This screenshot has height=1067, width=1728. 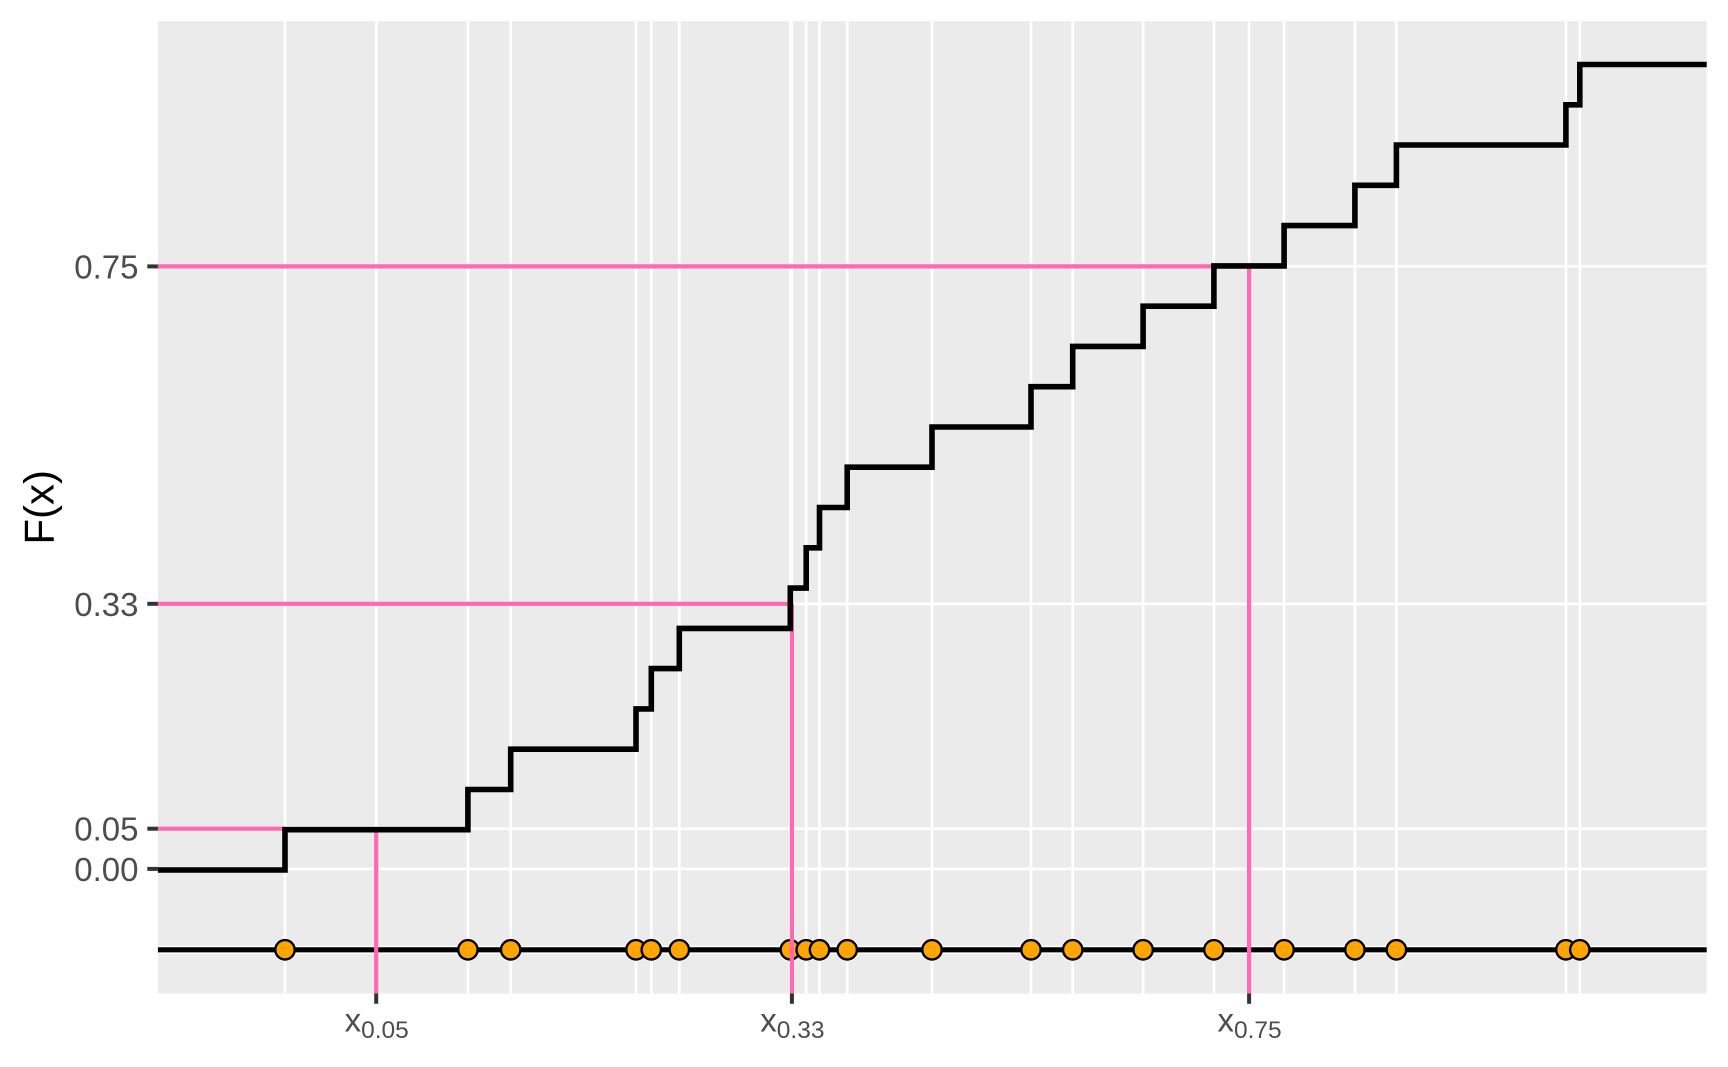 I want to click on svg-text: F(x), so click(x=39, y=507).